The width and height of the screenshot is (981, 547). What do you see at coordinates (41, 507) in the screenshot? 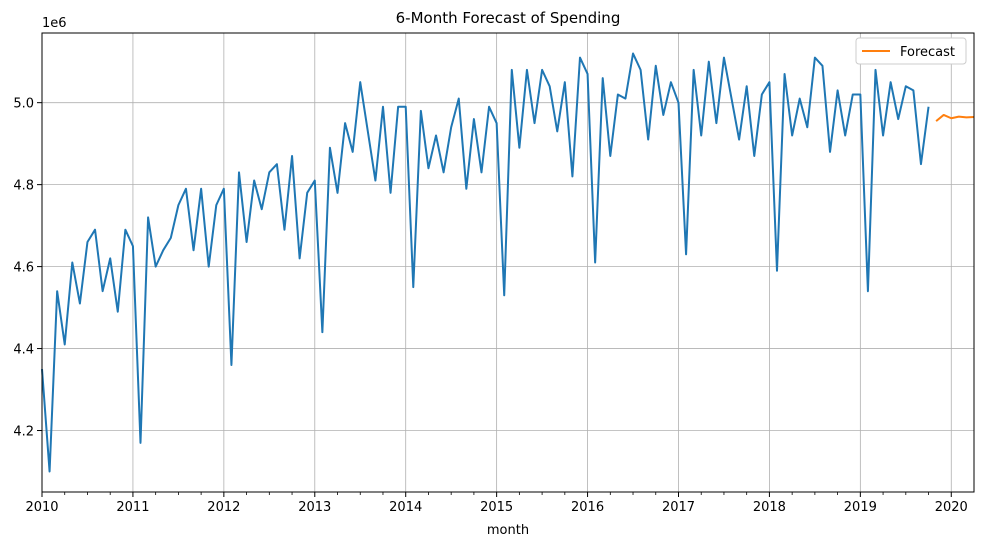
I see `x-tick-label: 2010` at bounding box center [41, 507].